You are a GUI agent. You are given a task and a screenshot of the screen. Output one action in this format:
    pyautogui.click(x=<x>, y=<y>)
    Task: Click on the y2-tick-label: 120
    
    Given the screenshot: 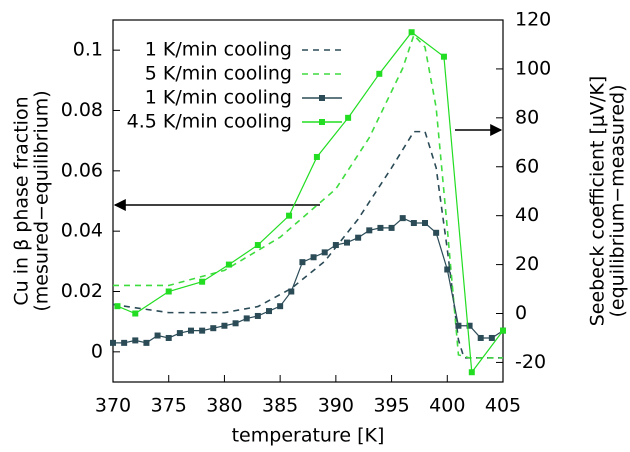 What is the action you would take?
    pyautogui.click(x=533, y=20)
    